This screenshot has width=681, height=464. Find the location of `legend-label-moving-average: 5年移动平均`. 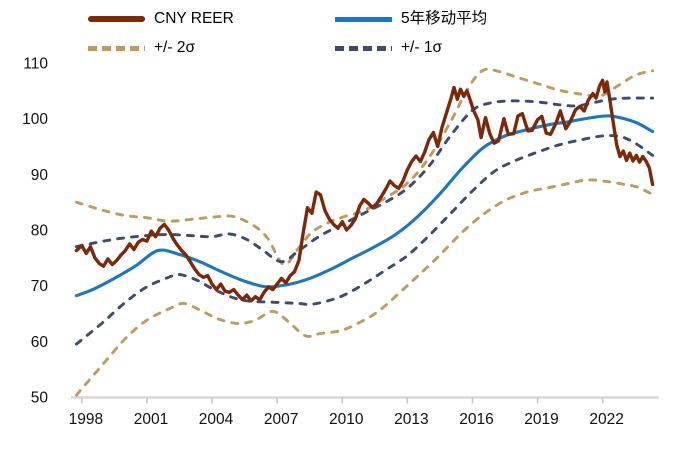

legend-label-moving-average: 5年移动平均 is located at coordinates (444, 18).